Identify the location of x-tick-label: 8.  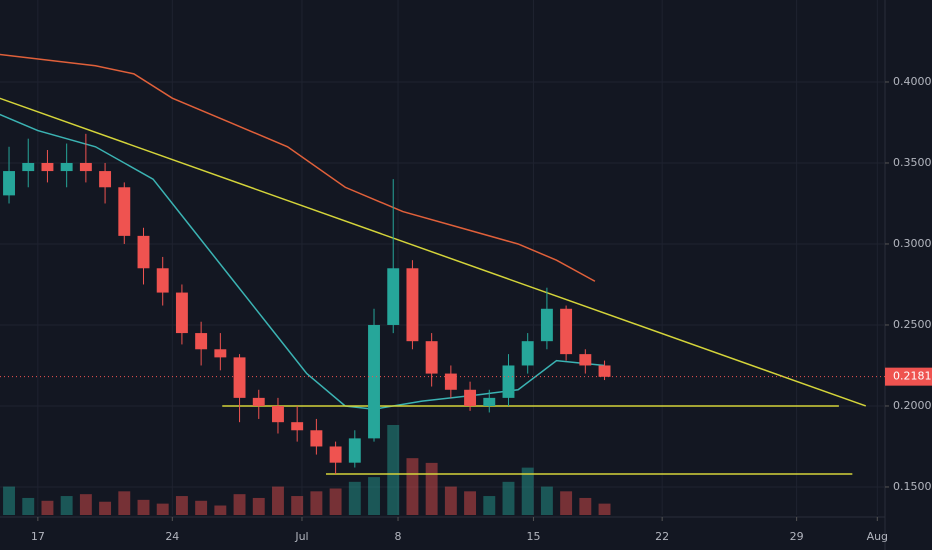
(398, 536).